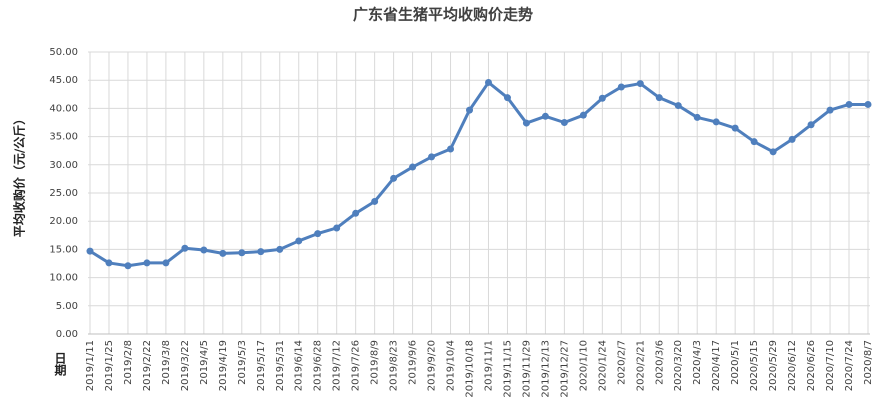  Describe the element at coordinates (337, 365) in the screenshot. I see `x-tick-label: 2019/7/12` at that location.